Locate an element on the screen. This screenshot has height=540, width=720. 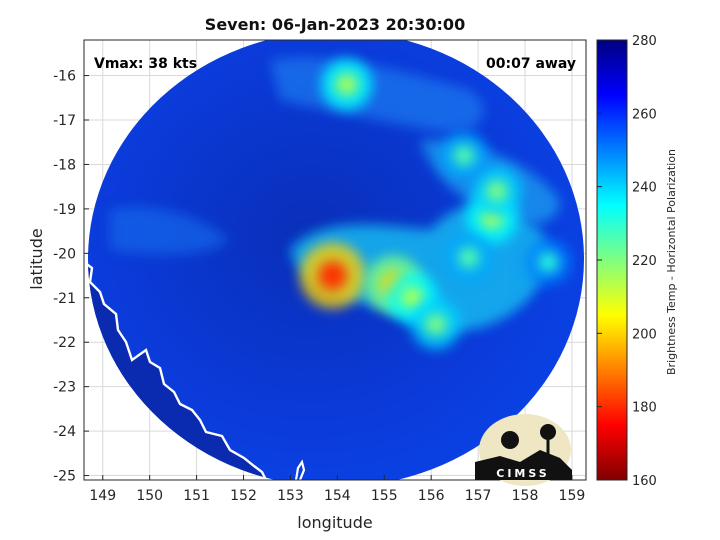
y-tick-label: -18 is located at coordinates (64, 165).